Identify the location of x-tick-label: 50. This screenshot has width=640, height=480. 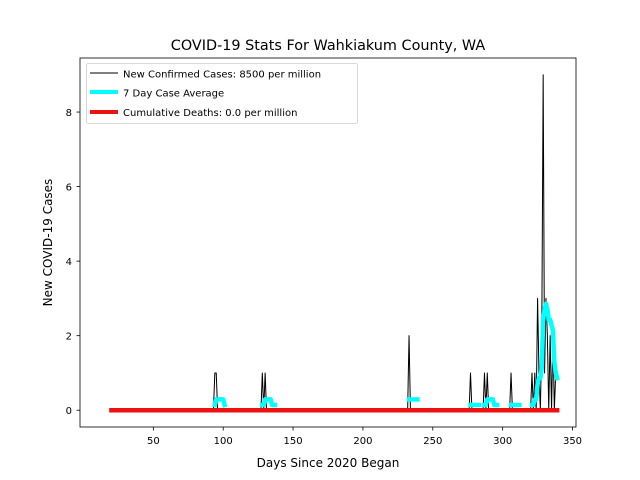
(153, 441).